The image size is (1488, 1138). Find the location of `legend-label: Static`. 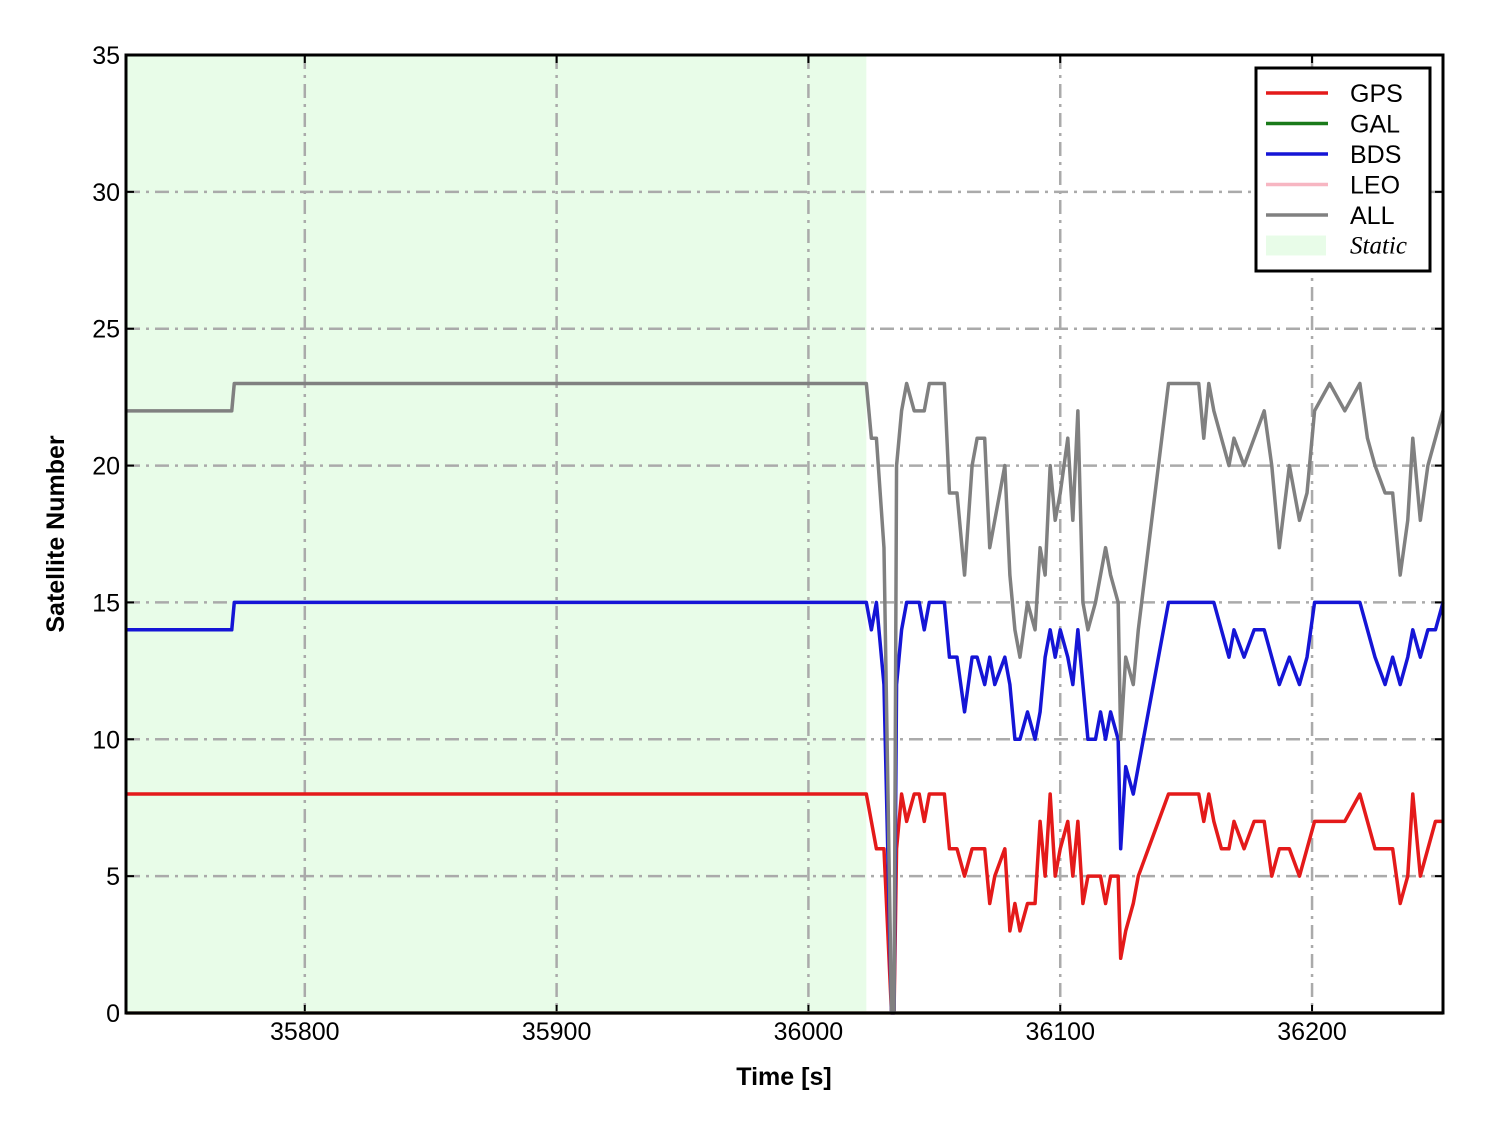

legend-label: Static is located at coordinates (1378, 246).